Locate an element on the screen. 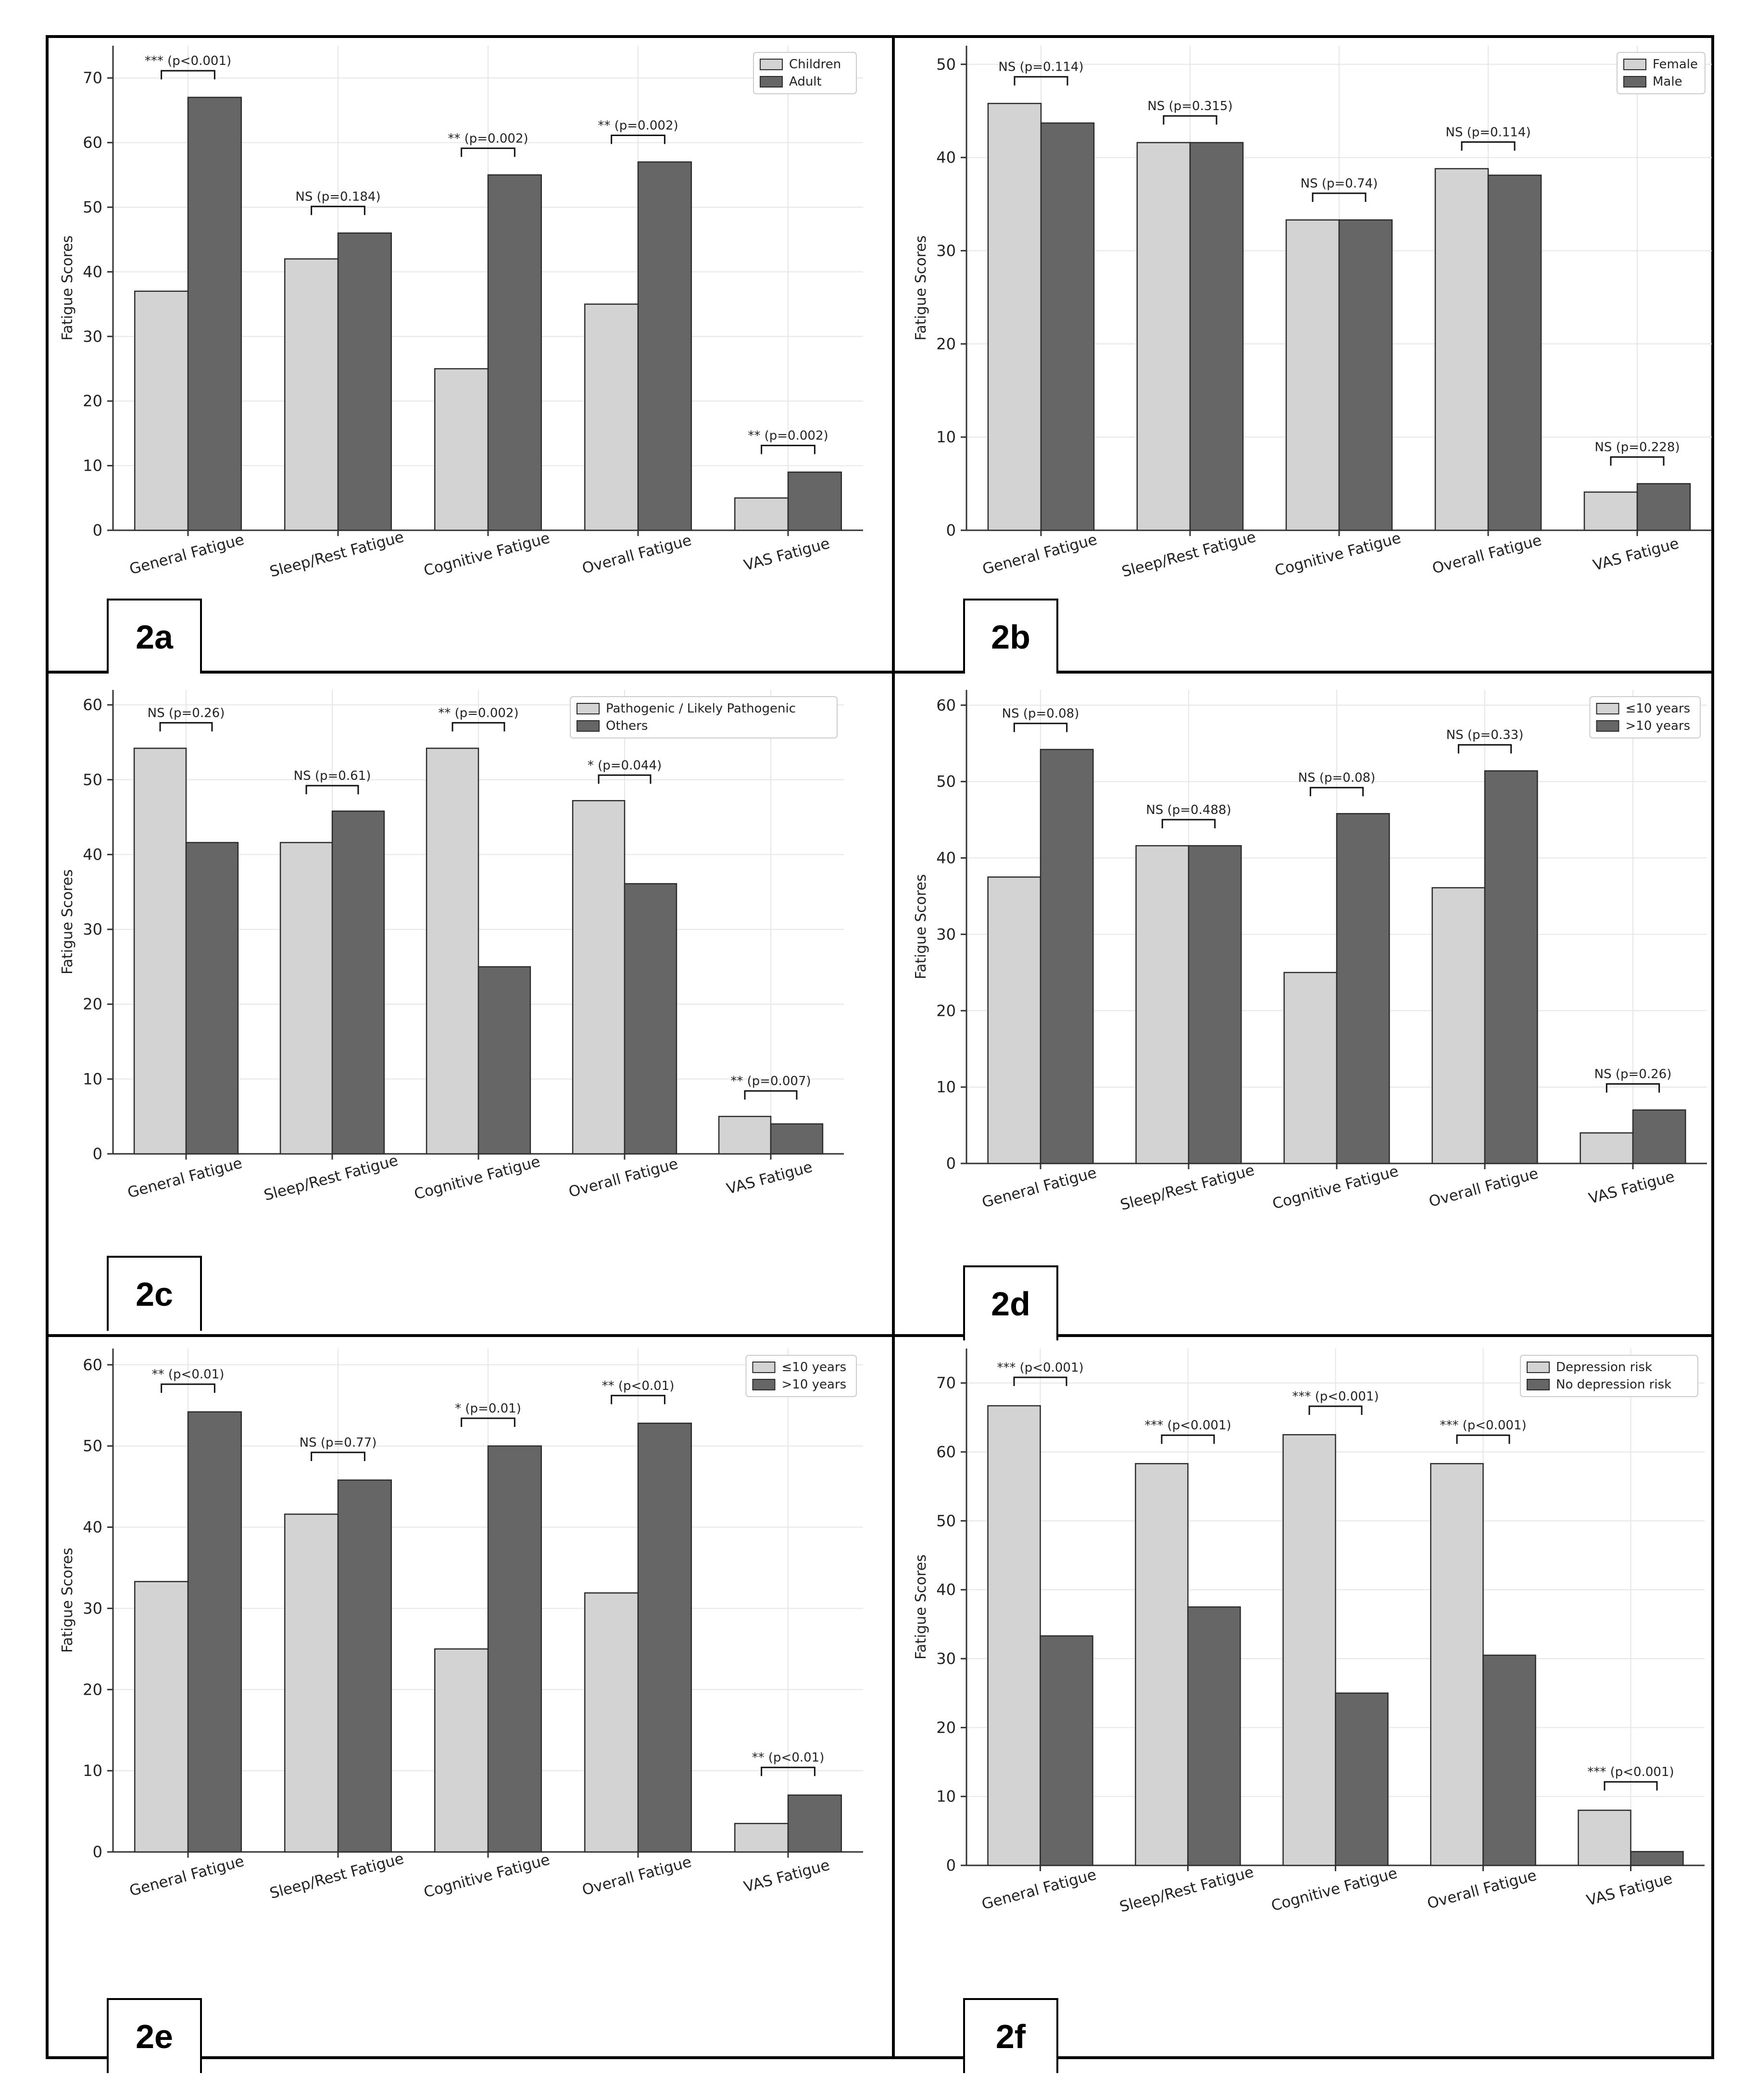 This screenshot has width=1756, height=2100. legend-box is located at coordinates (704, 717).